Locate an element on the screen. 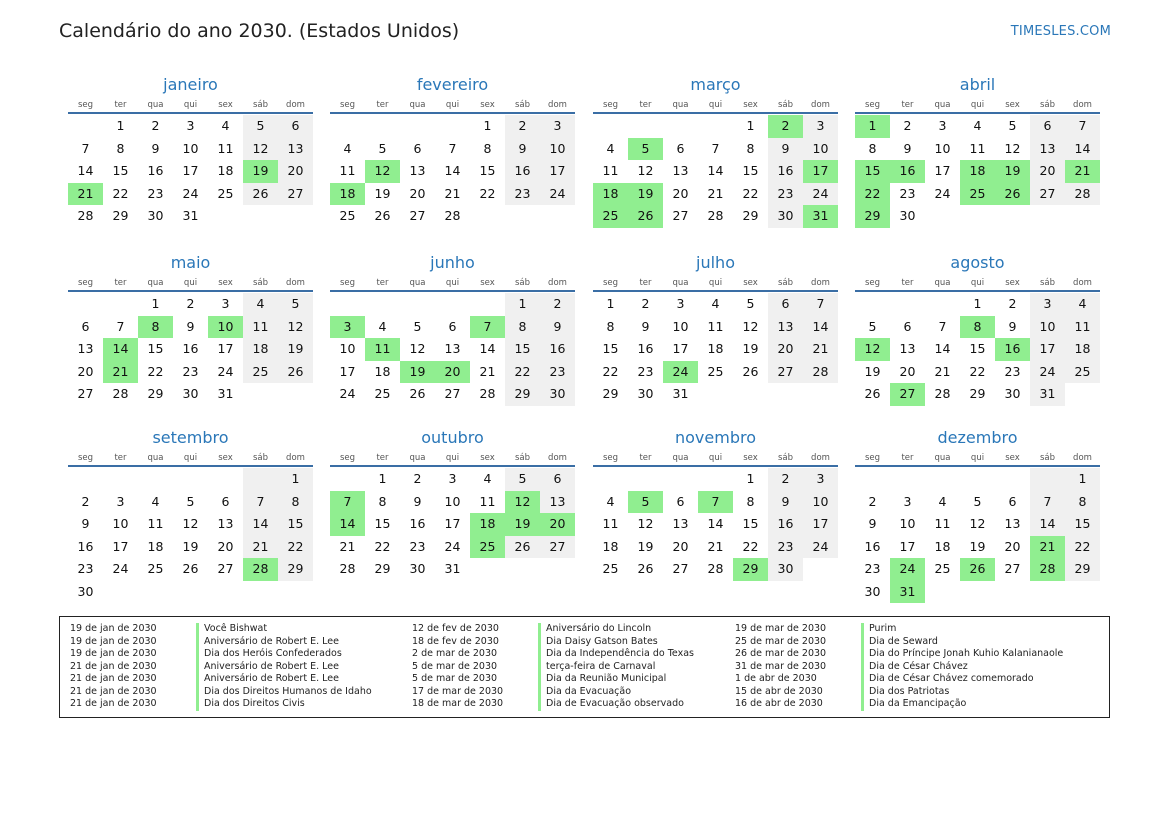 This screenshot has height=827, width=1169. holiday-day-cell: 27 is located at coordinates (907, 394).